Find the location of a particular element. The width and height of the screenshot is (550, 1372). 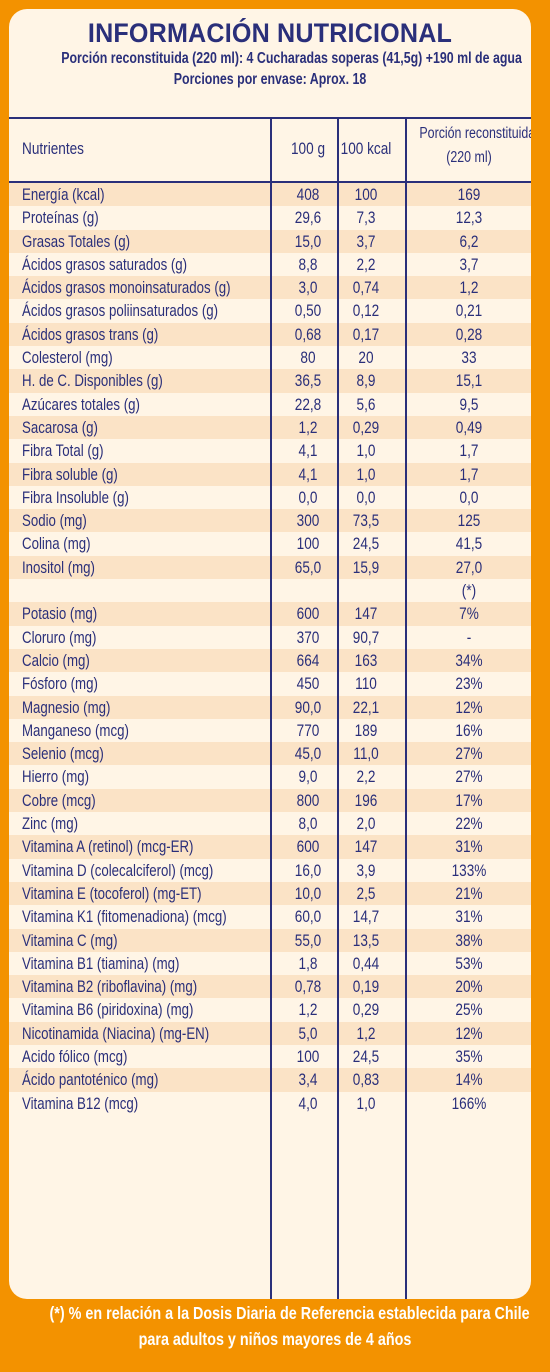

value-100kcal: 14,7 is located at coordinates (366, 917).